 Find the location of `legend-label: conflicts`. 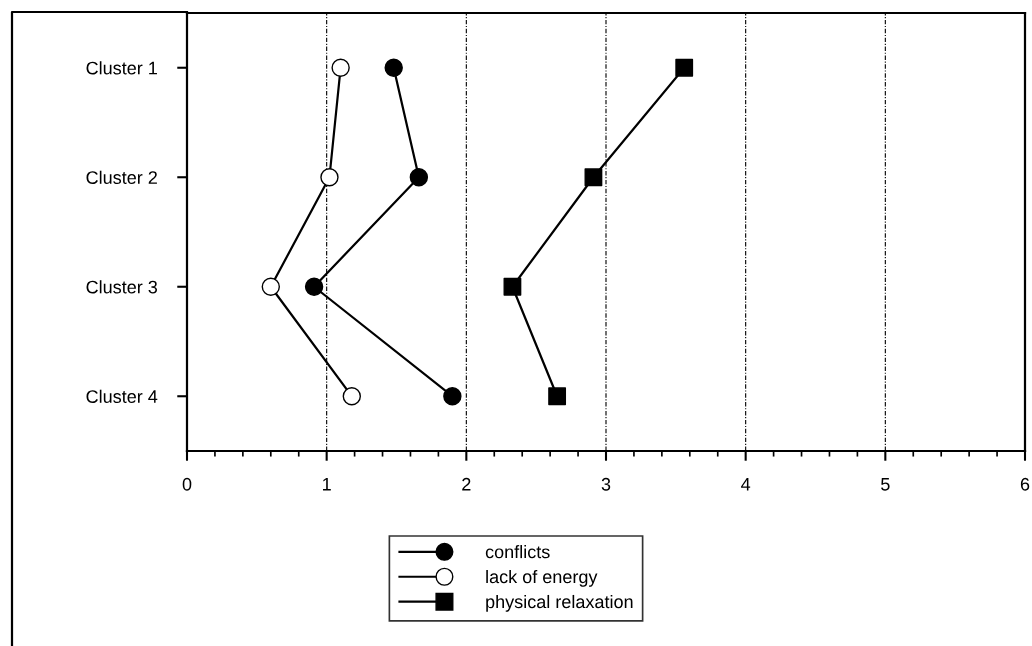

legend-label: conflicts is located at coordinates (517, 552).